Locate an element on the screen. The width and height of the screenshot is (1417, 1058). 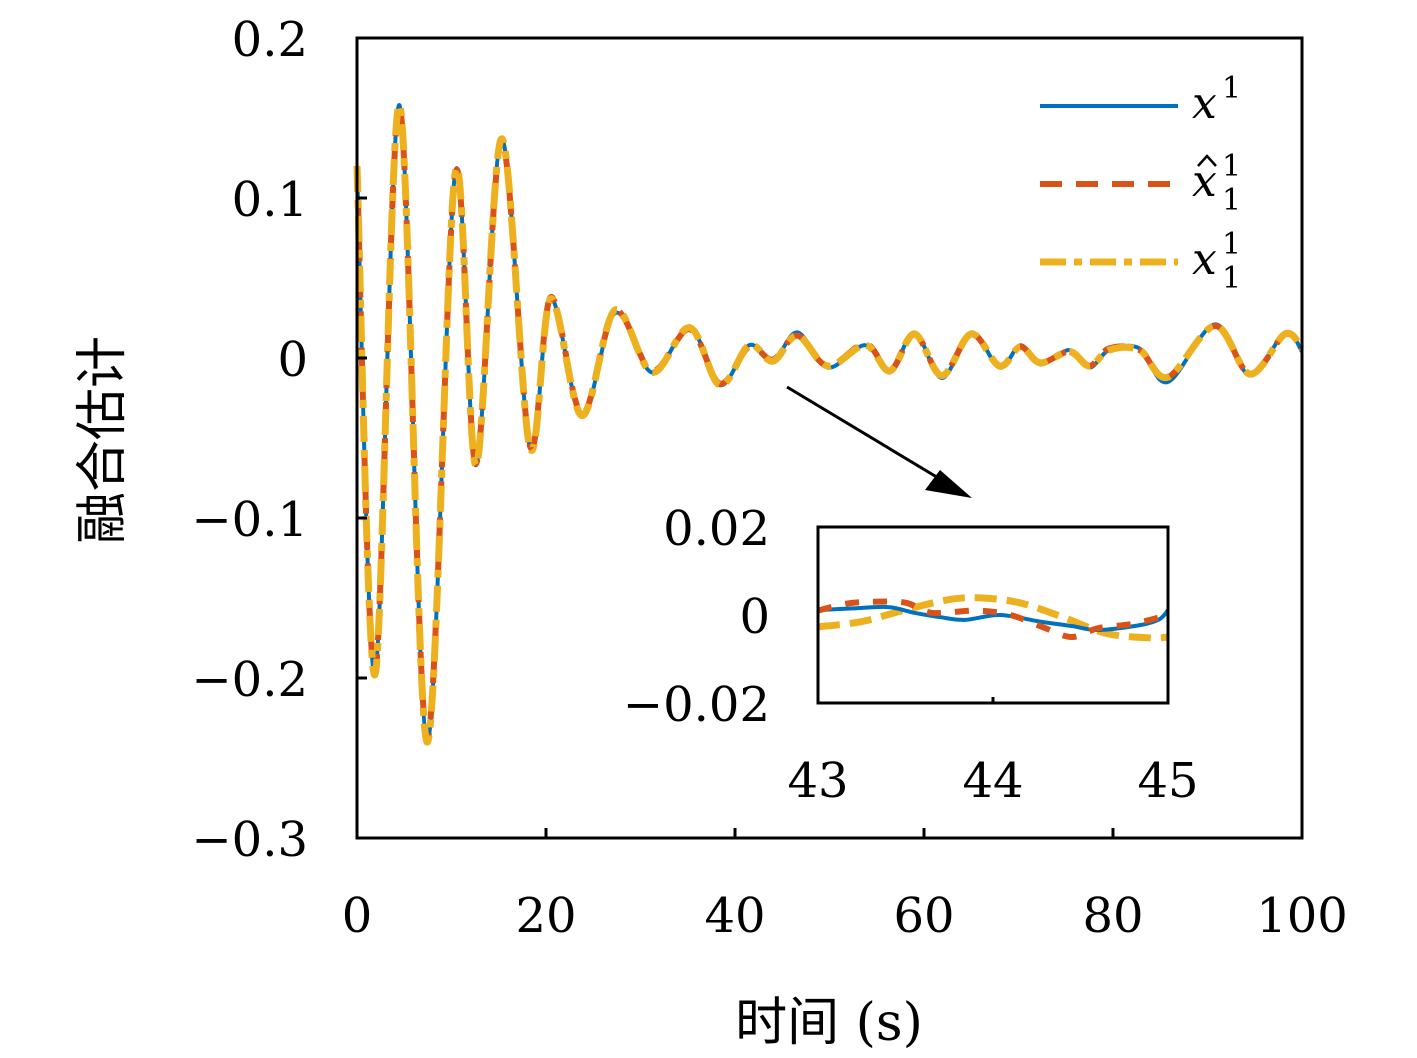
y-tick-label: −0.1 is located at coordinates (249, 520).